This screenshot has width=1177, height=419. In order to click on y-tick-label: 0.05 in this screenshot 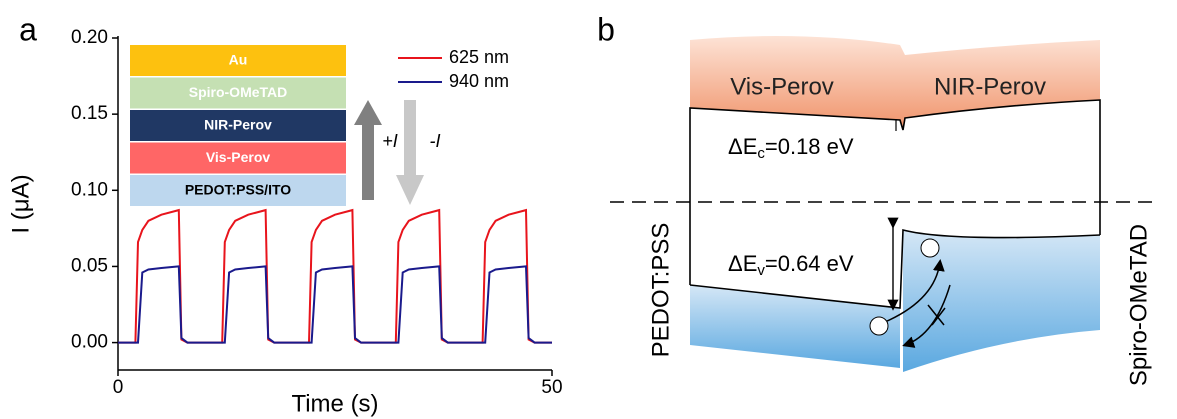, I will do `click(89, 265)`.